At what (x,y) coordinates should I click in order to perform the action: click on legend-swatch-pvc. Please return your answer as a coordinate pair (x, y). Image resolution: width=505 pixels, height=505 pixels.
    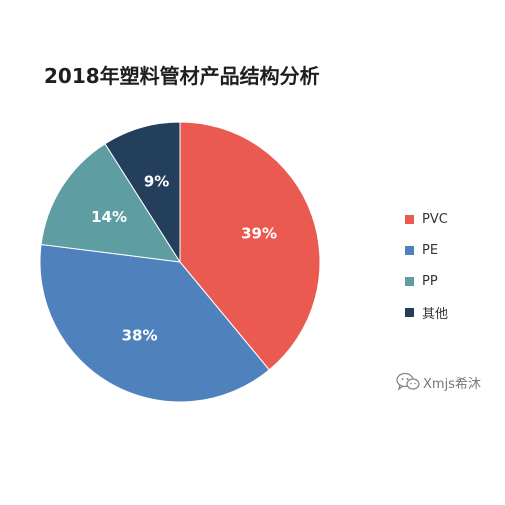
    Looking at the image, I should click on (409, 219).